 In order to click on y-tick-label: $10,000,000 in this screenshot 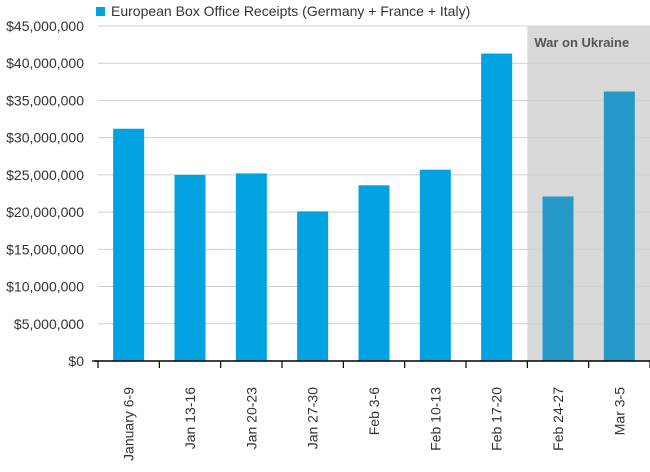, I will do `click(45, 287)`.